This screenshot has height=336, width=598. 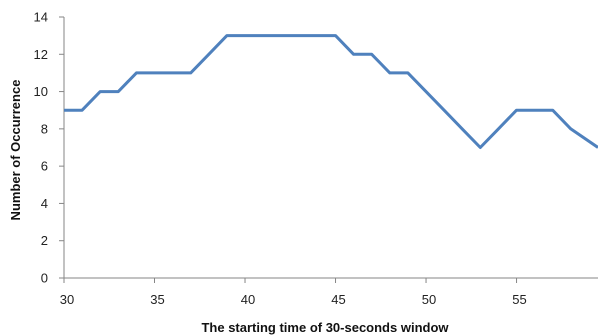 I want to click on y-tick-label: 8, so click(x=44, y=128).